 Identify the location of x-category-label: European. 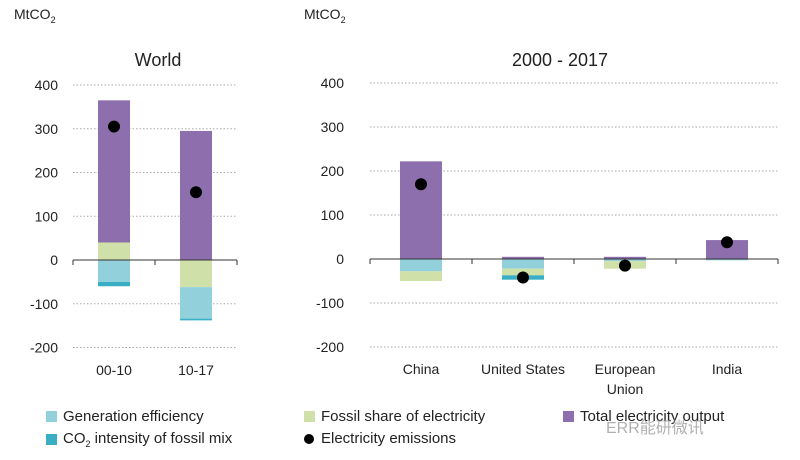
(625, 369).